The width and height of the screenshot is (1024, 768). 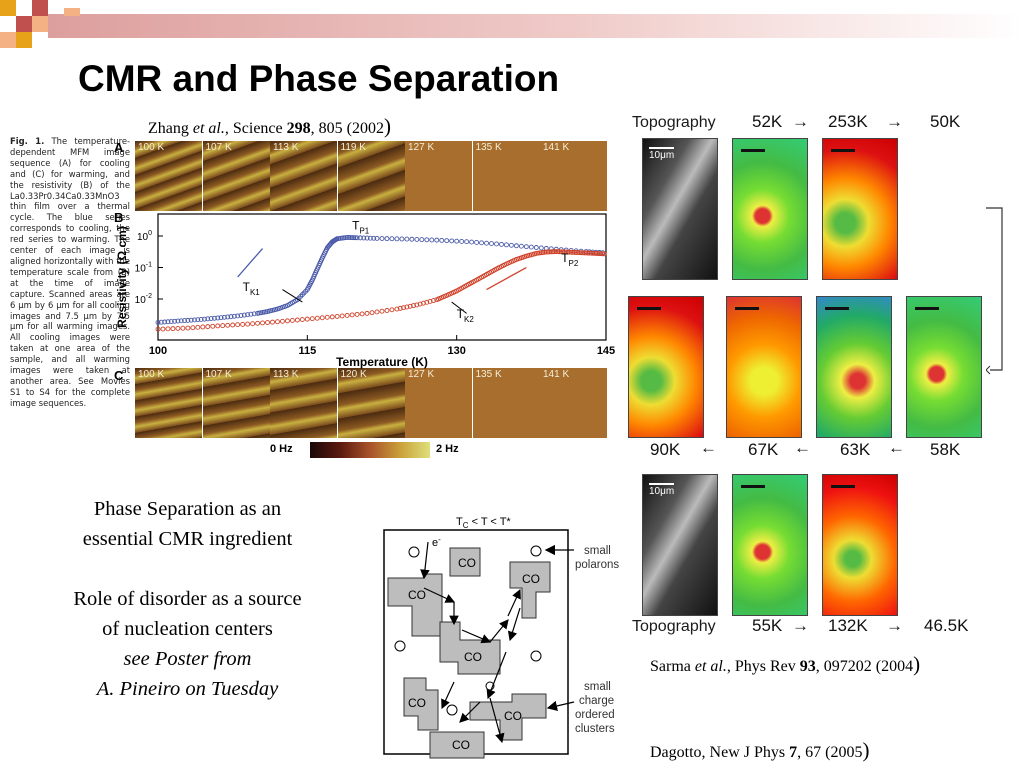 What do you see at coordinates (151, 147) in the screenshot?
I see `tile-temperature-label: 100 K` at bounding box center [151, 147].